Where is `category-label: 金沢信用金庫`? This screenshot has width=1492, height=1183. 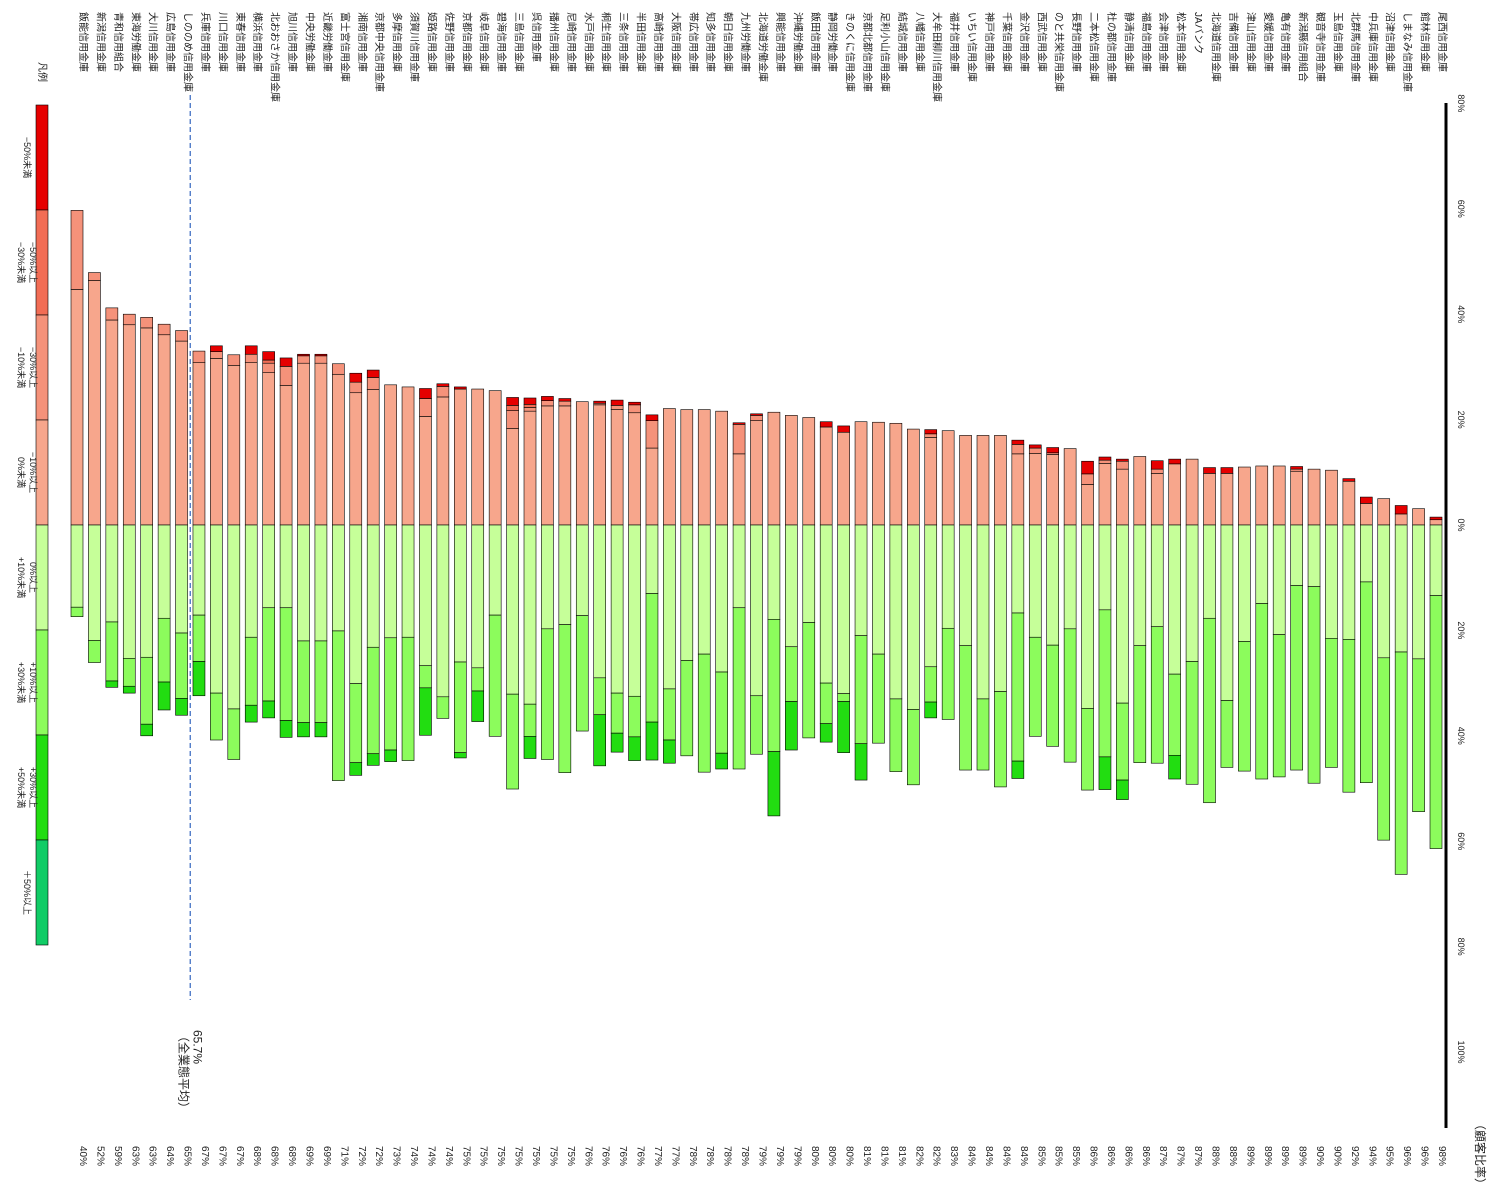 category-label: 金沢信用金庫 is located at coordinates (1024, 42).